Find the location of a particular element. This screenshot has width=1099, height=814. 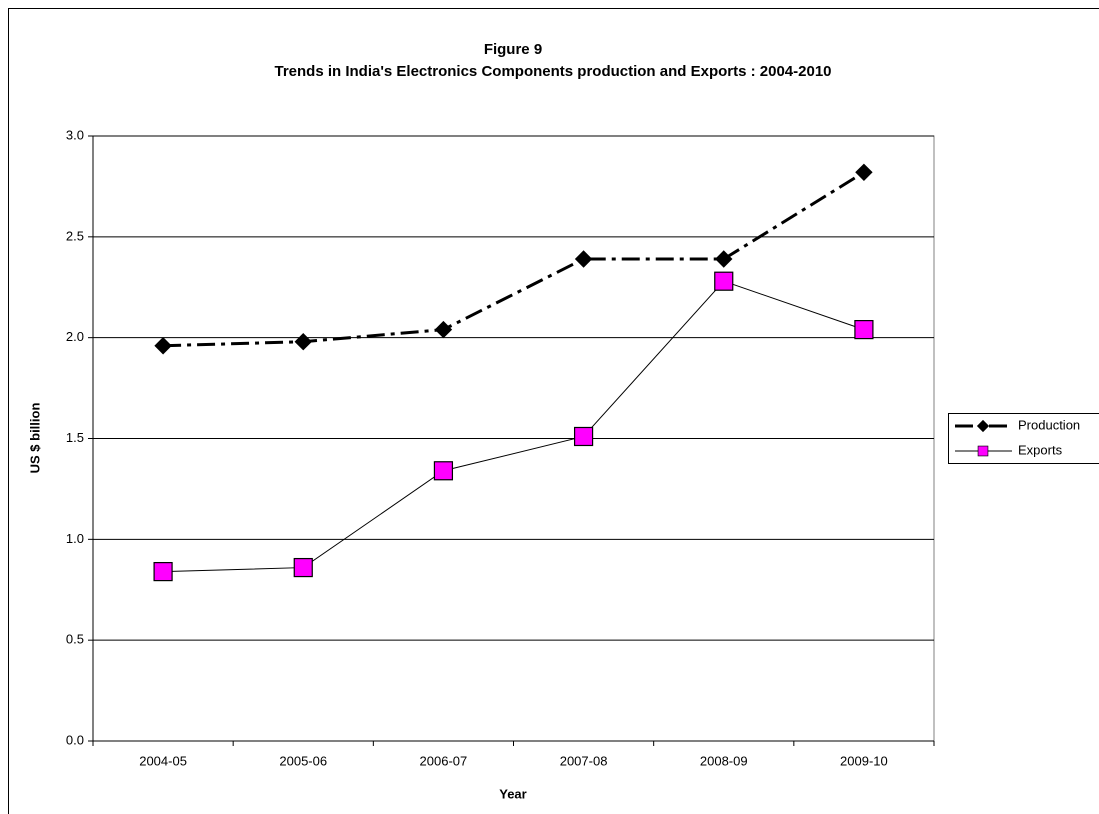

x-tick-label: 2006-07 is located at coordinates (444, 760).